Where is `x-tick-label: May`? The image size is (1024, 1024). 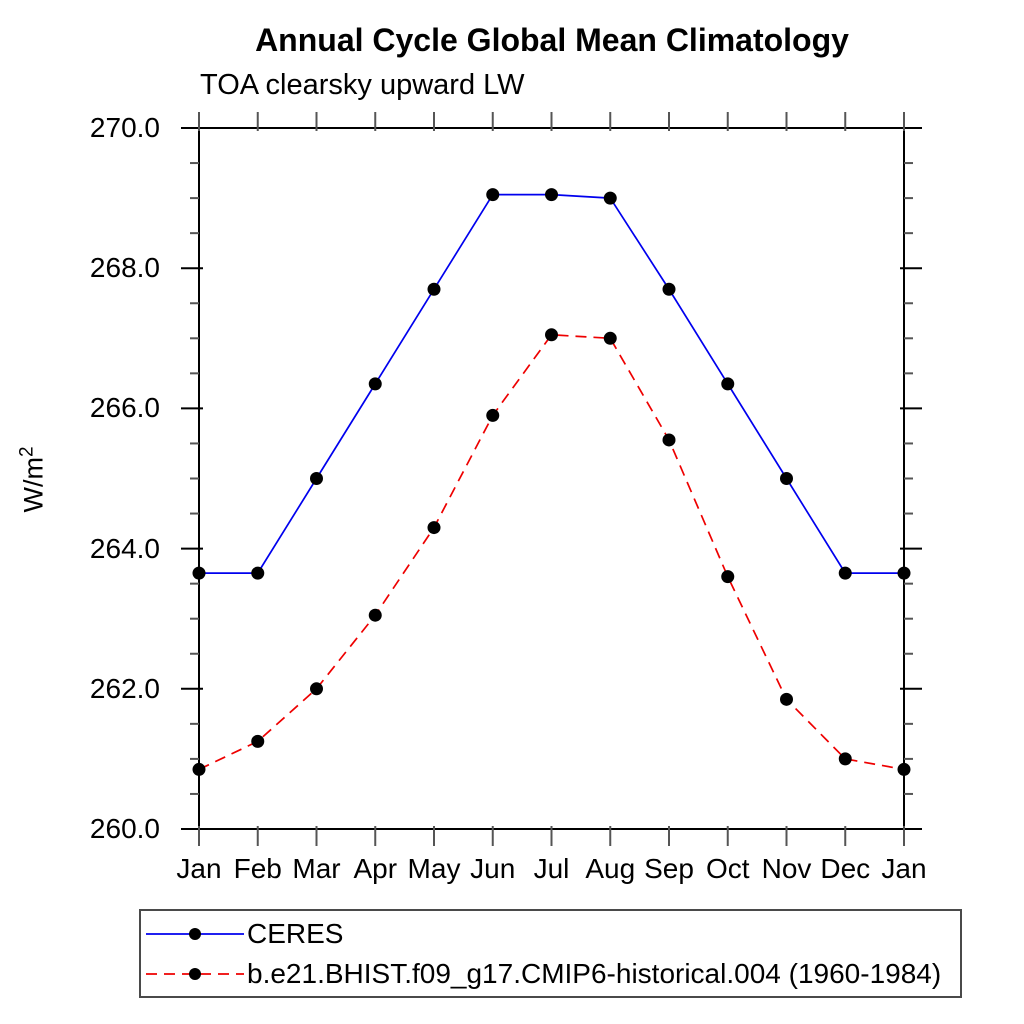
x-tick-label: May is located at coordinates (434, 868).